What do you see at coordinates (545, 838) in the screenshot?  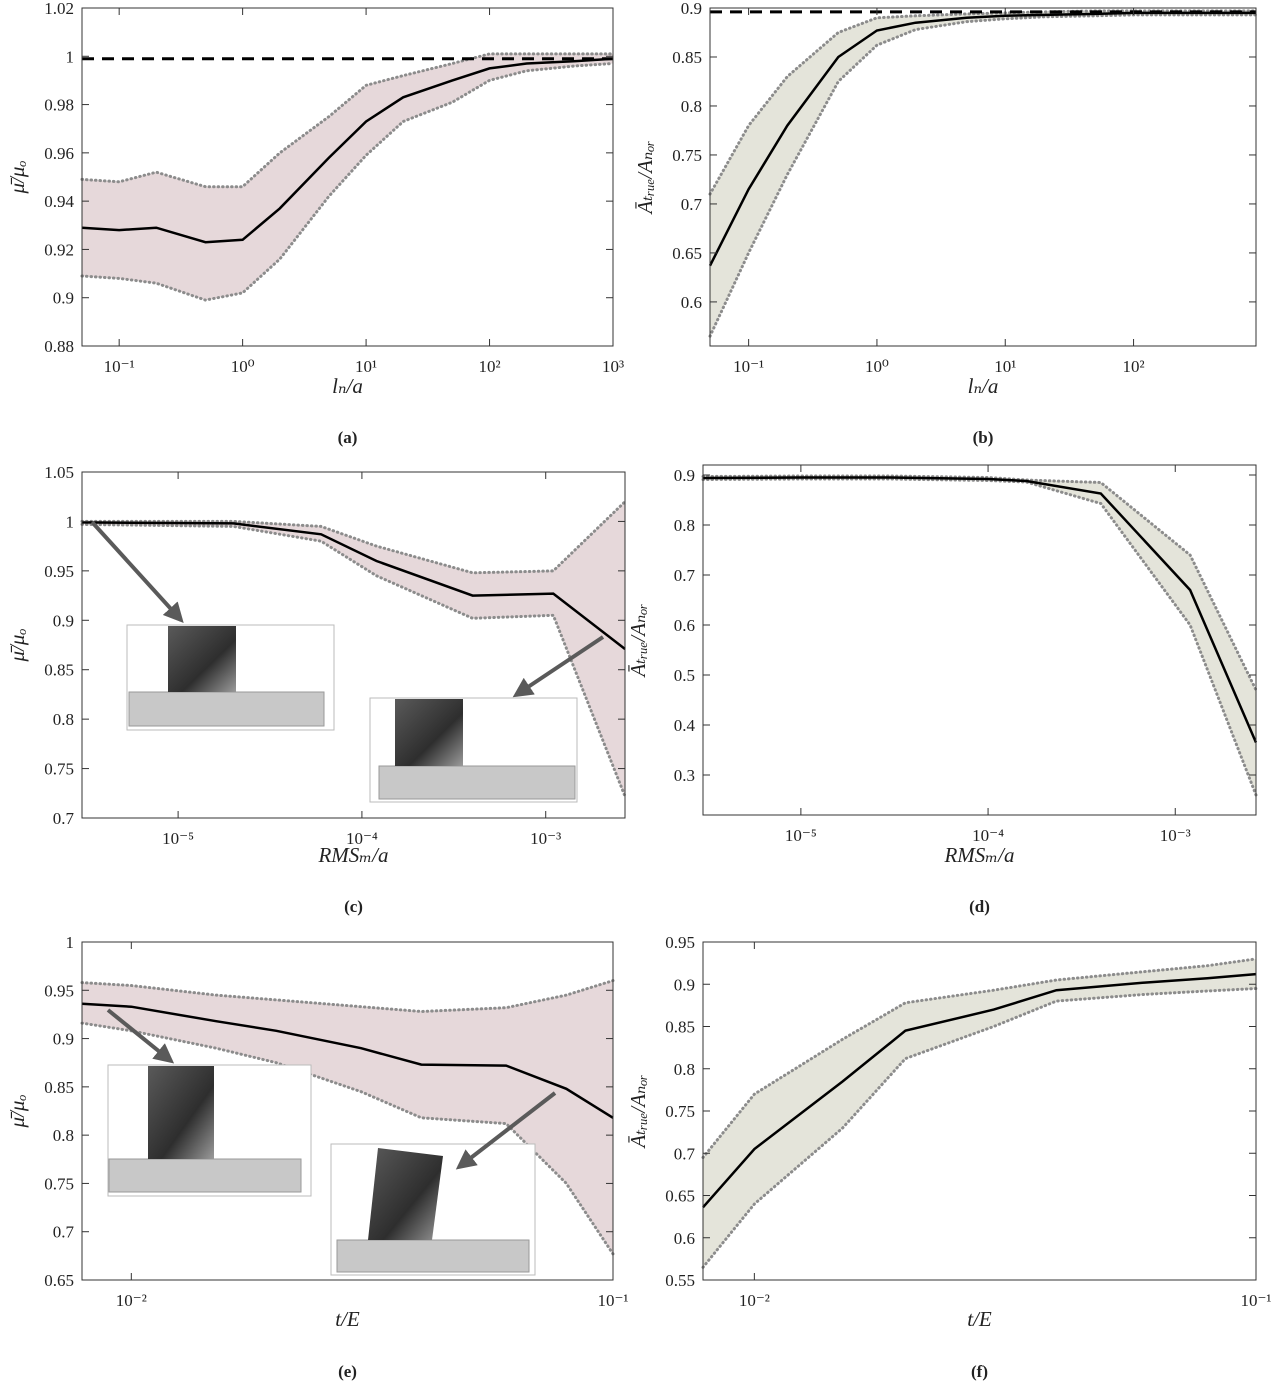 I see `x-tick-label: 10⁻³` at bounding box center [545, 838].